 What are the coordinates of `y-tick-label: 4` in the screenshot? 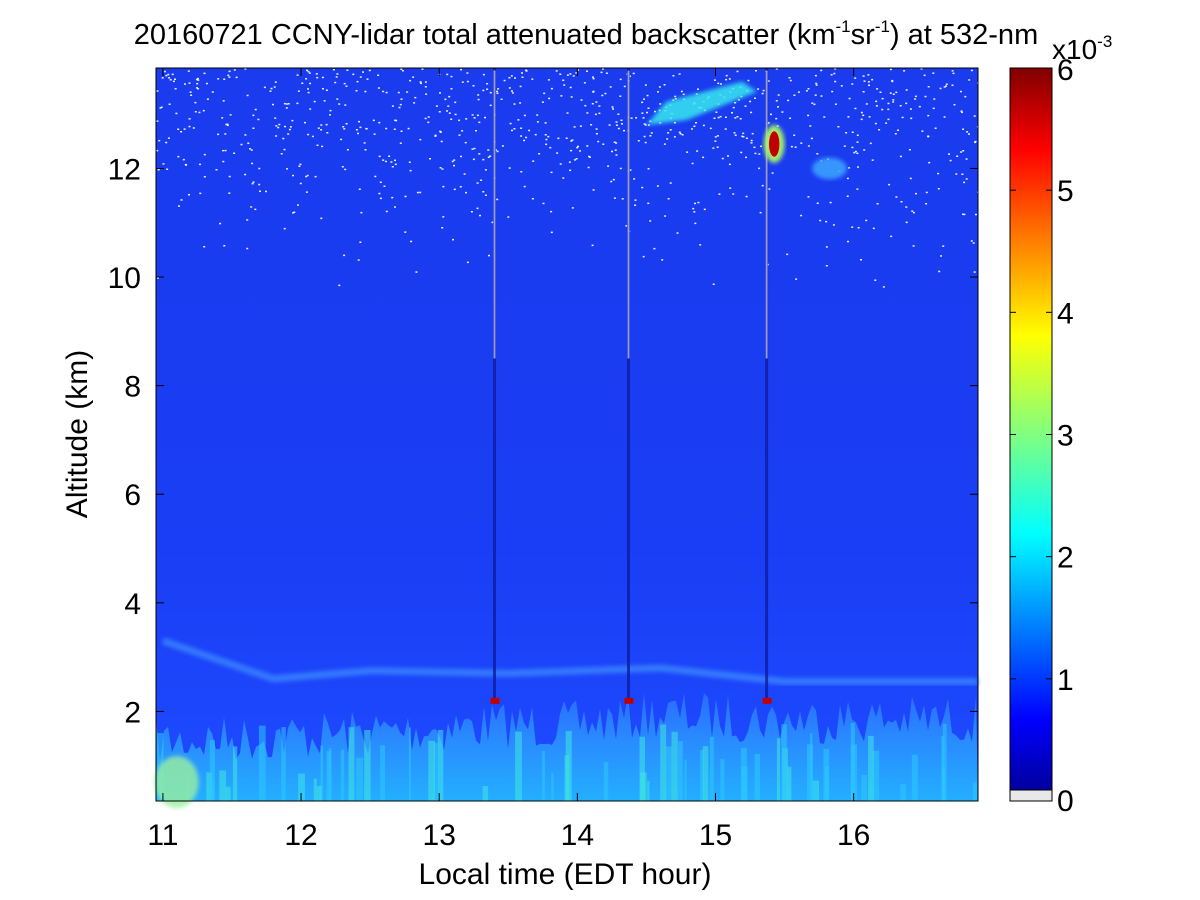 It's located at (132, 604).